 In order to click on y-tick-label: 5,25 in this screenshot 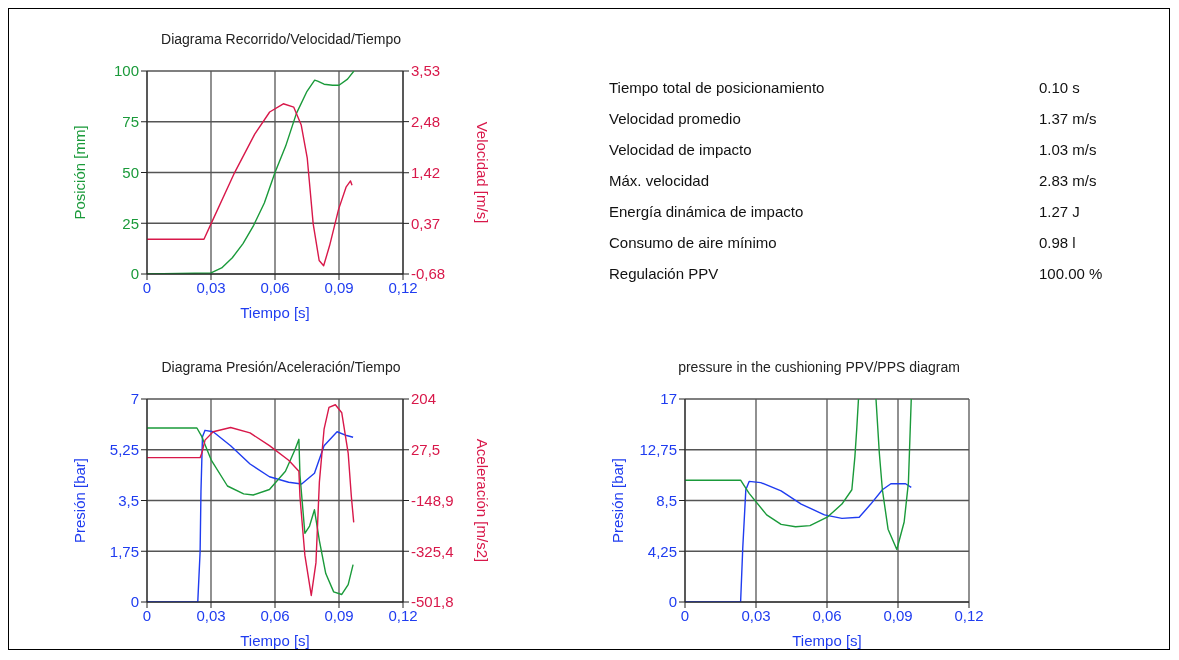, I will do `click(124, 450)`.